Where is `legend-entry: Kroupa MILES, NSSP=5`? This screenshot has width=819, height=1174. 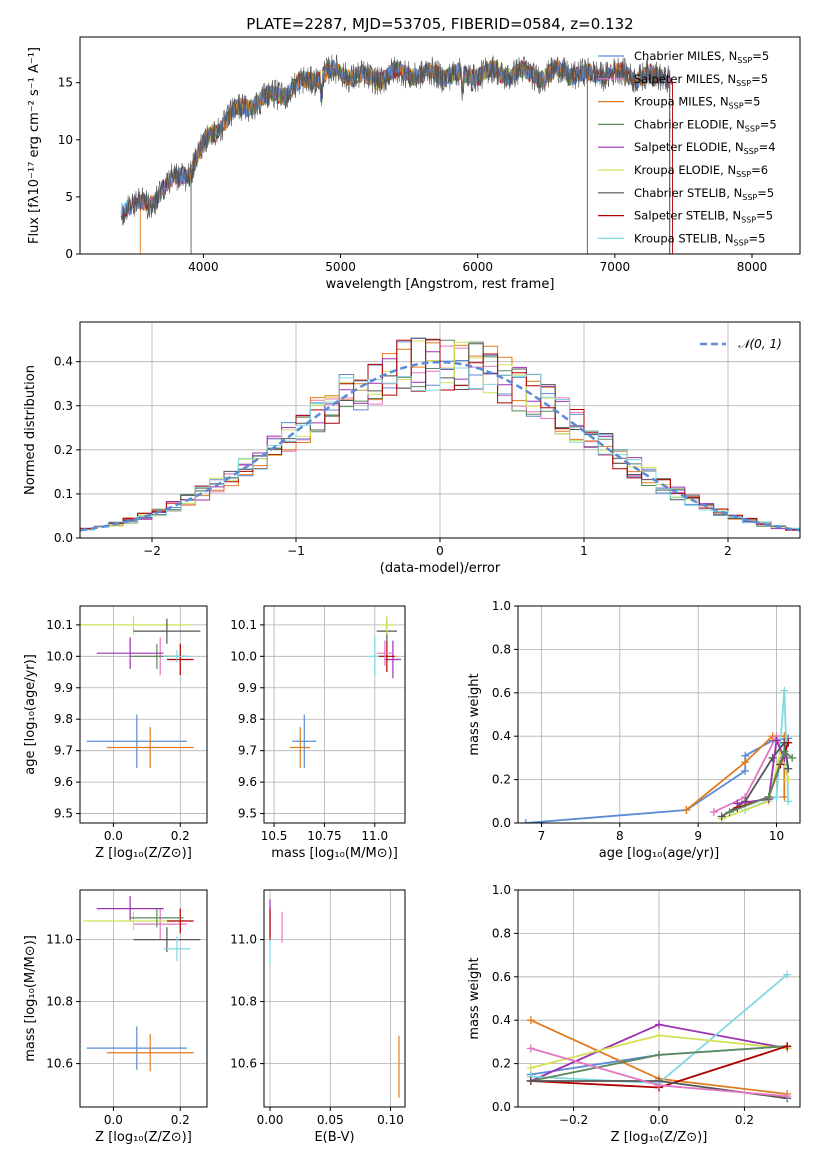 legend-entry: Kroupa MILES, NSSP=5 is located at coordinates (697, 103).